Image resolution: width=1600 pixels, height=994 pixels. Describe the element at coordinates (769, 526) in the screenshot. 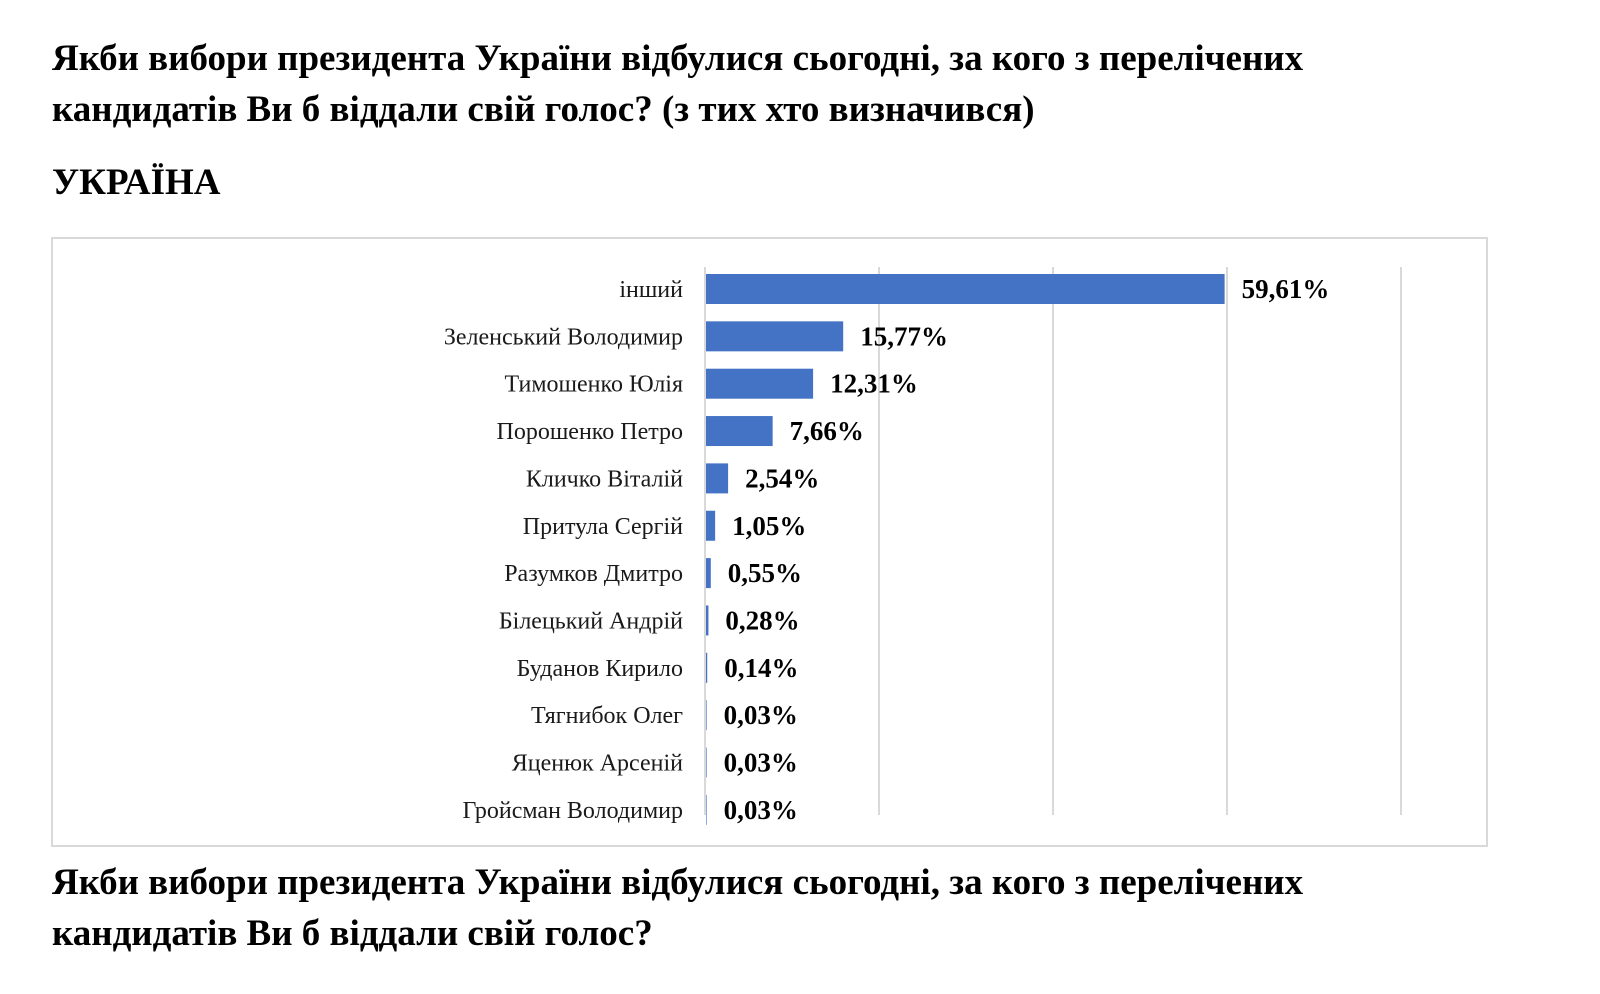

I see `value-label: 1,05%` at that location.